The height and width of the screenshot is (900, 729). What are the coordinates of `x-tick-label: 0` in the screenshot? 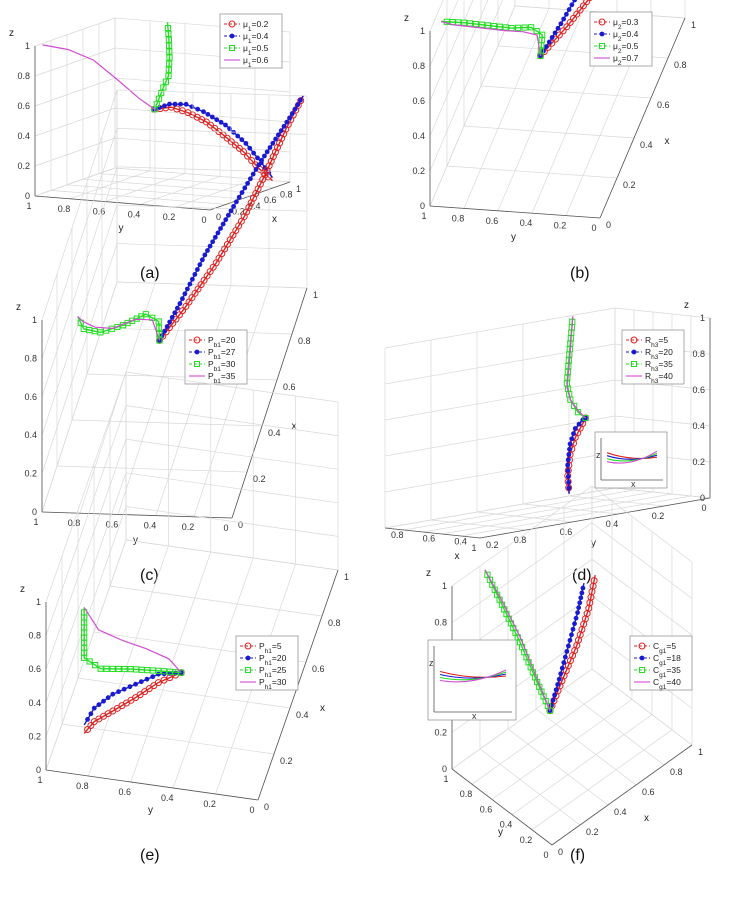 It's located at (266, 807).